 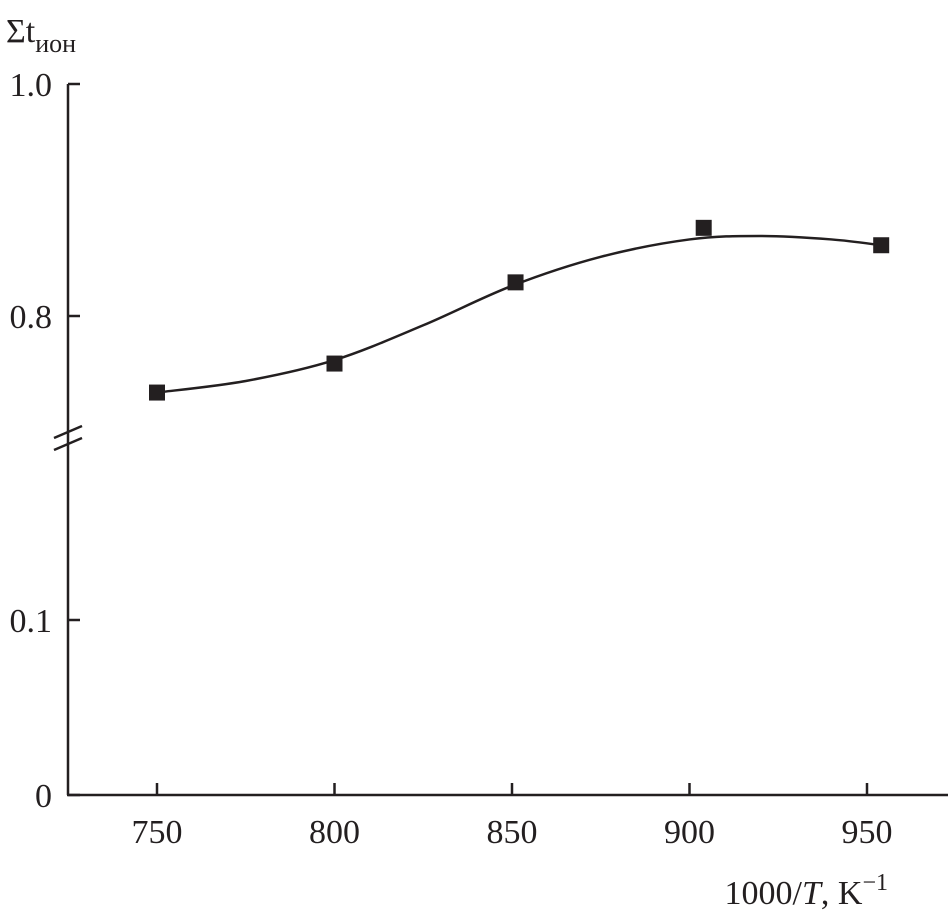 What do you see at coordinates (31, 621) in the screenshot?
I see `y-tick-label: 0.1` at bounding box center [31, 621].